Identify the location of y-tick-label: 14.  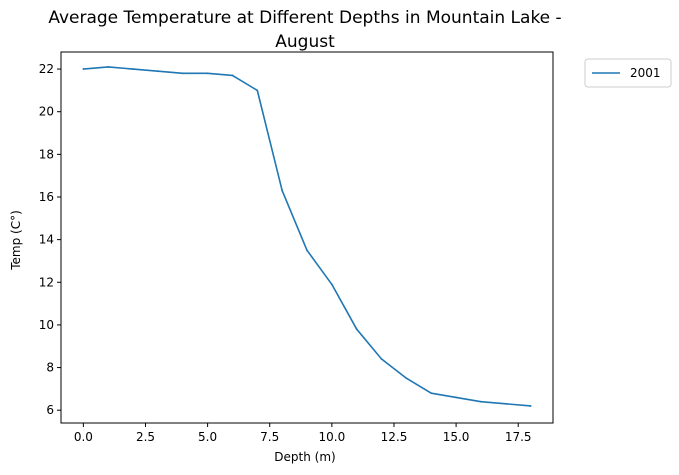
(46, 240).